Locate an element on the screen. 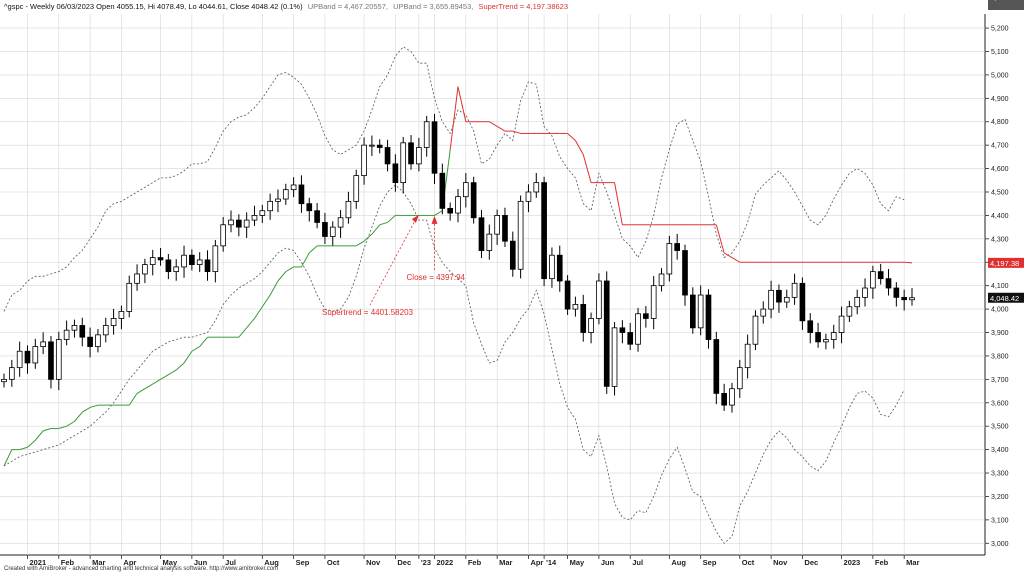 This screenshot has height=575, width=1024. title-lowband: UPBand = 3,655.89453, is located at coordinates (433, 6).